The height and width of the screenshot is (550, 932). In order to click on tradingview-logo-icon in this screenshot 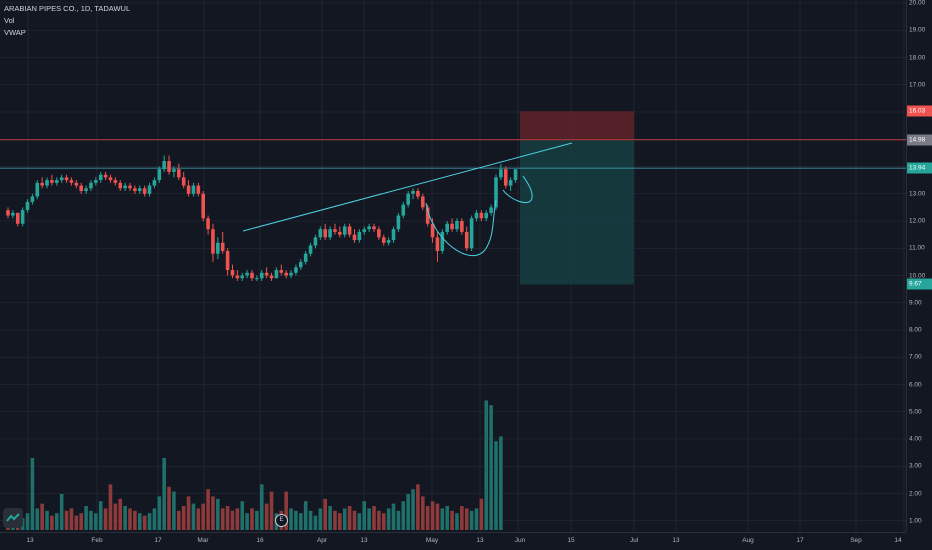, I will do `click(13, 518)`.